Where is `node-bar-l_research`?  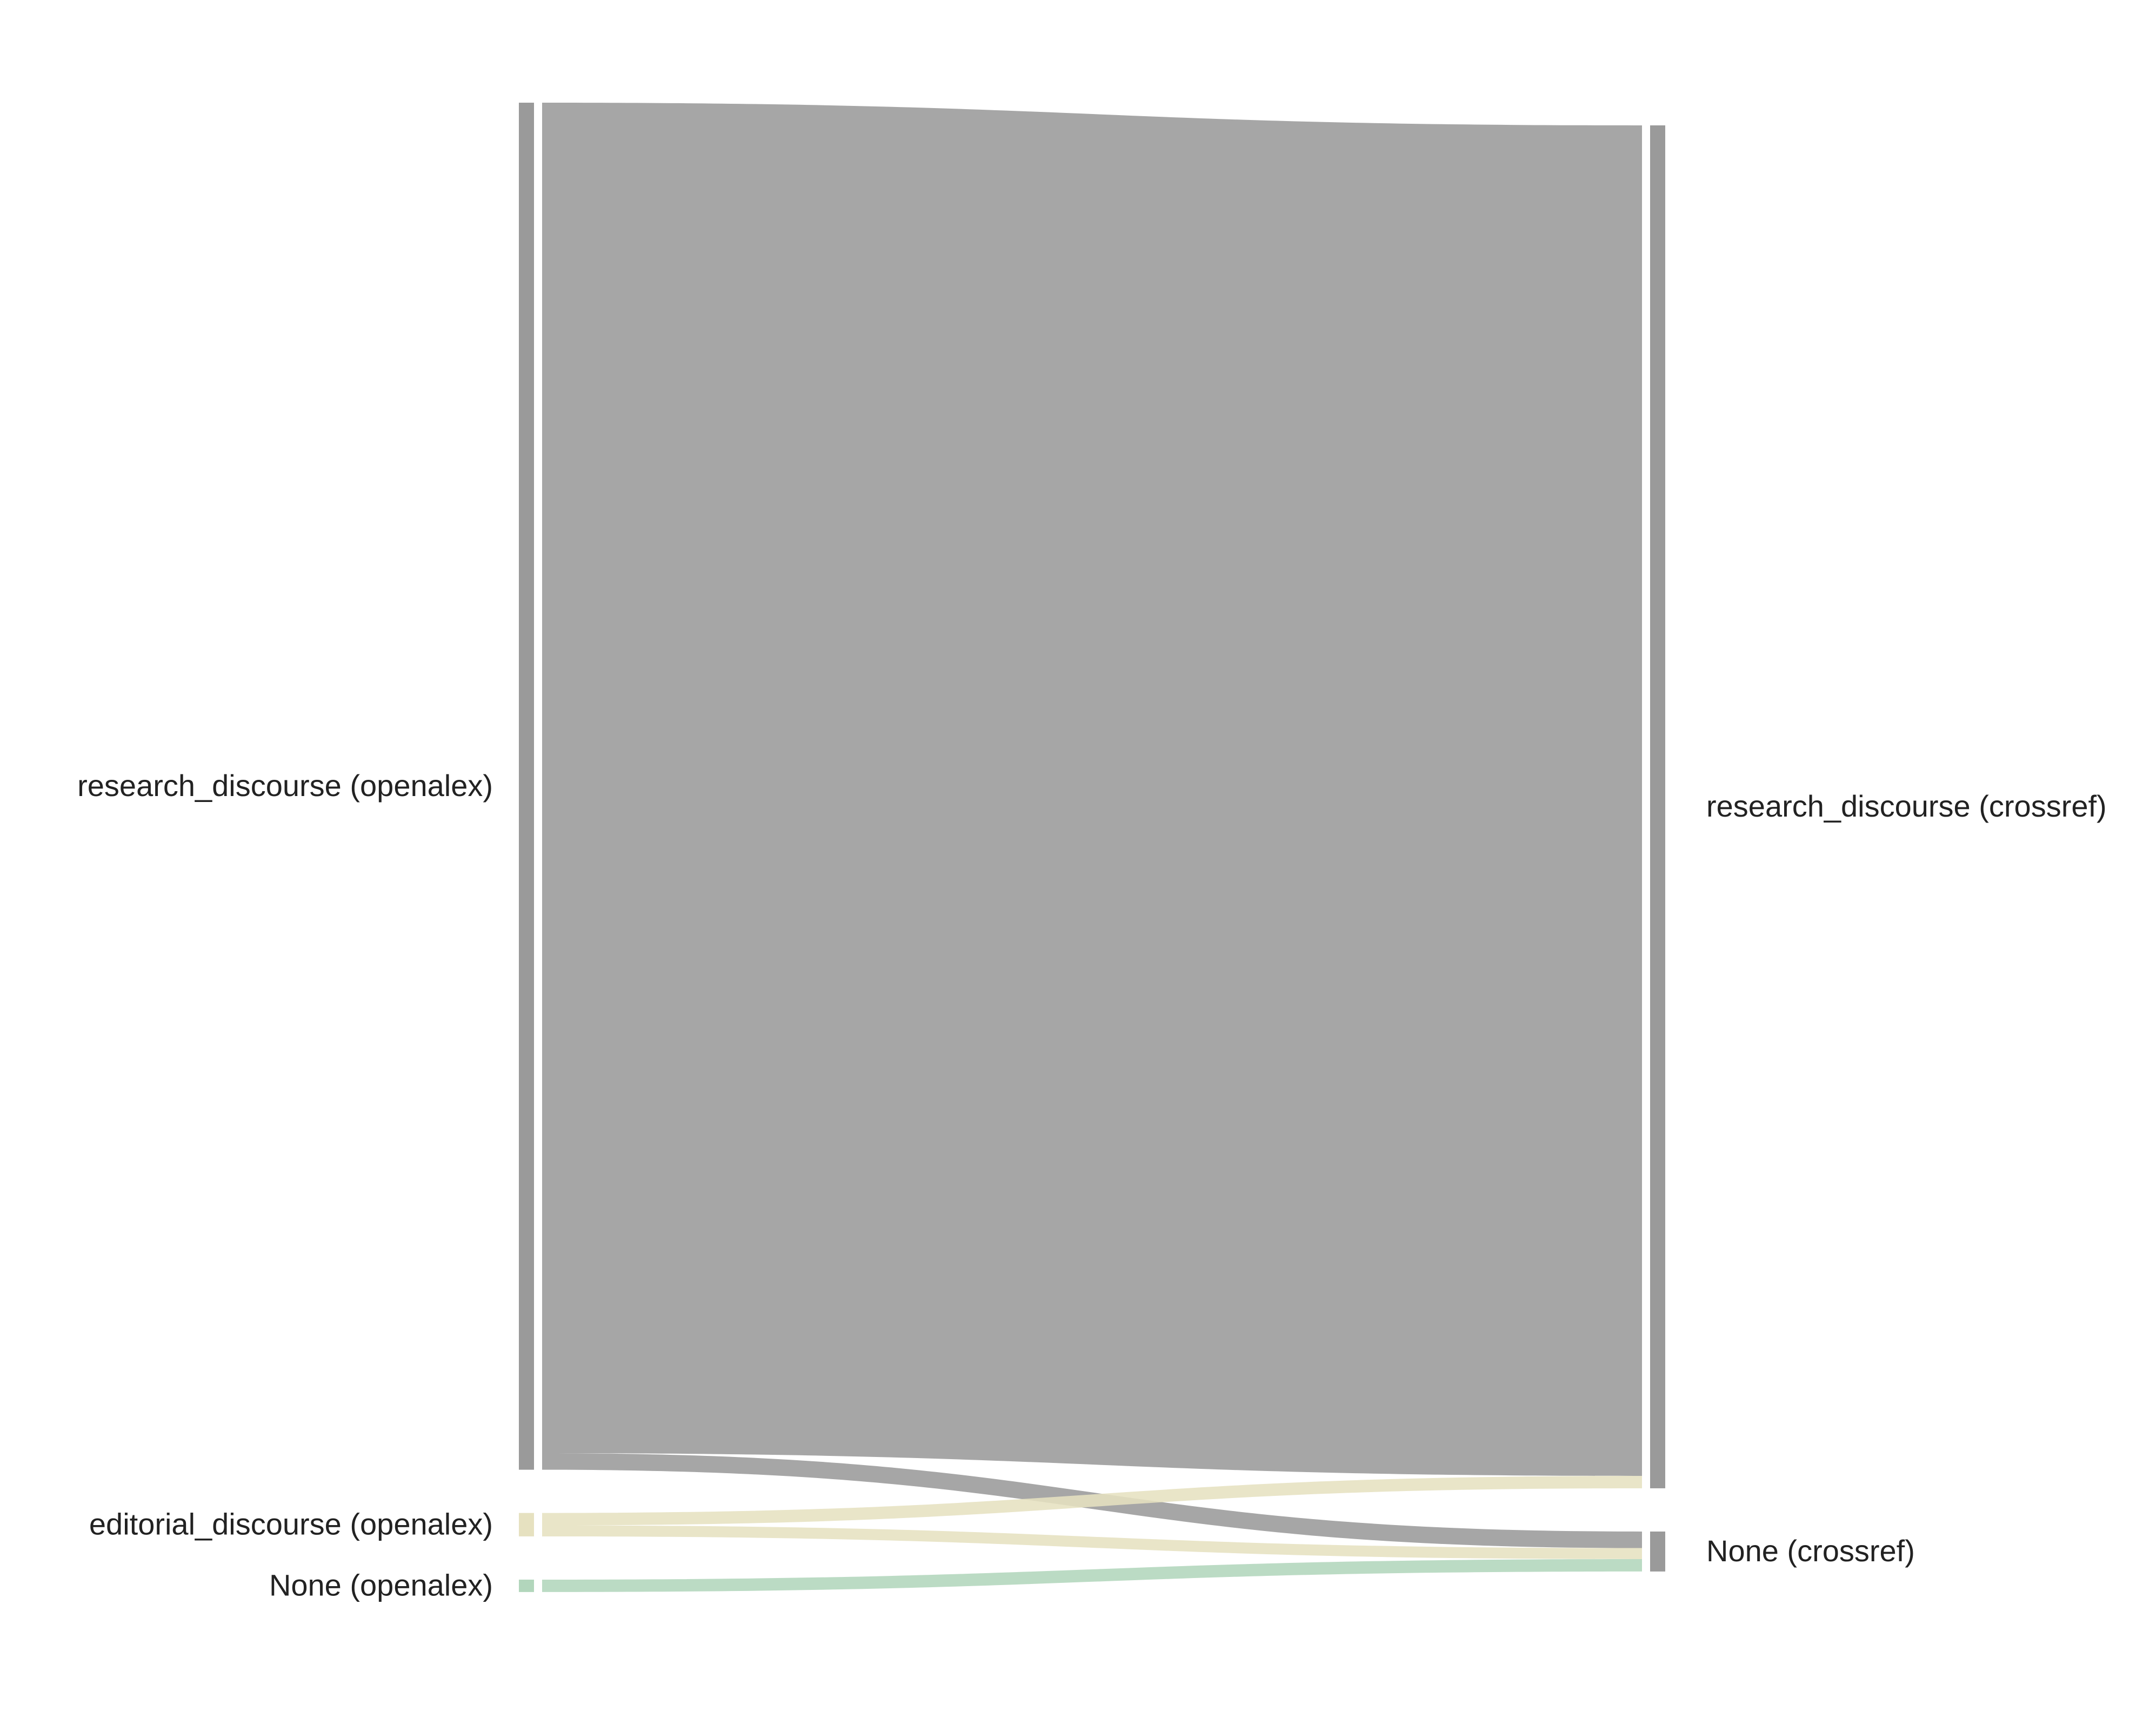
node-bar-l_research is located at coordinates (526, 787).